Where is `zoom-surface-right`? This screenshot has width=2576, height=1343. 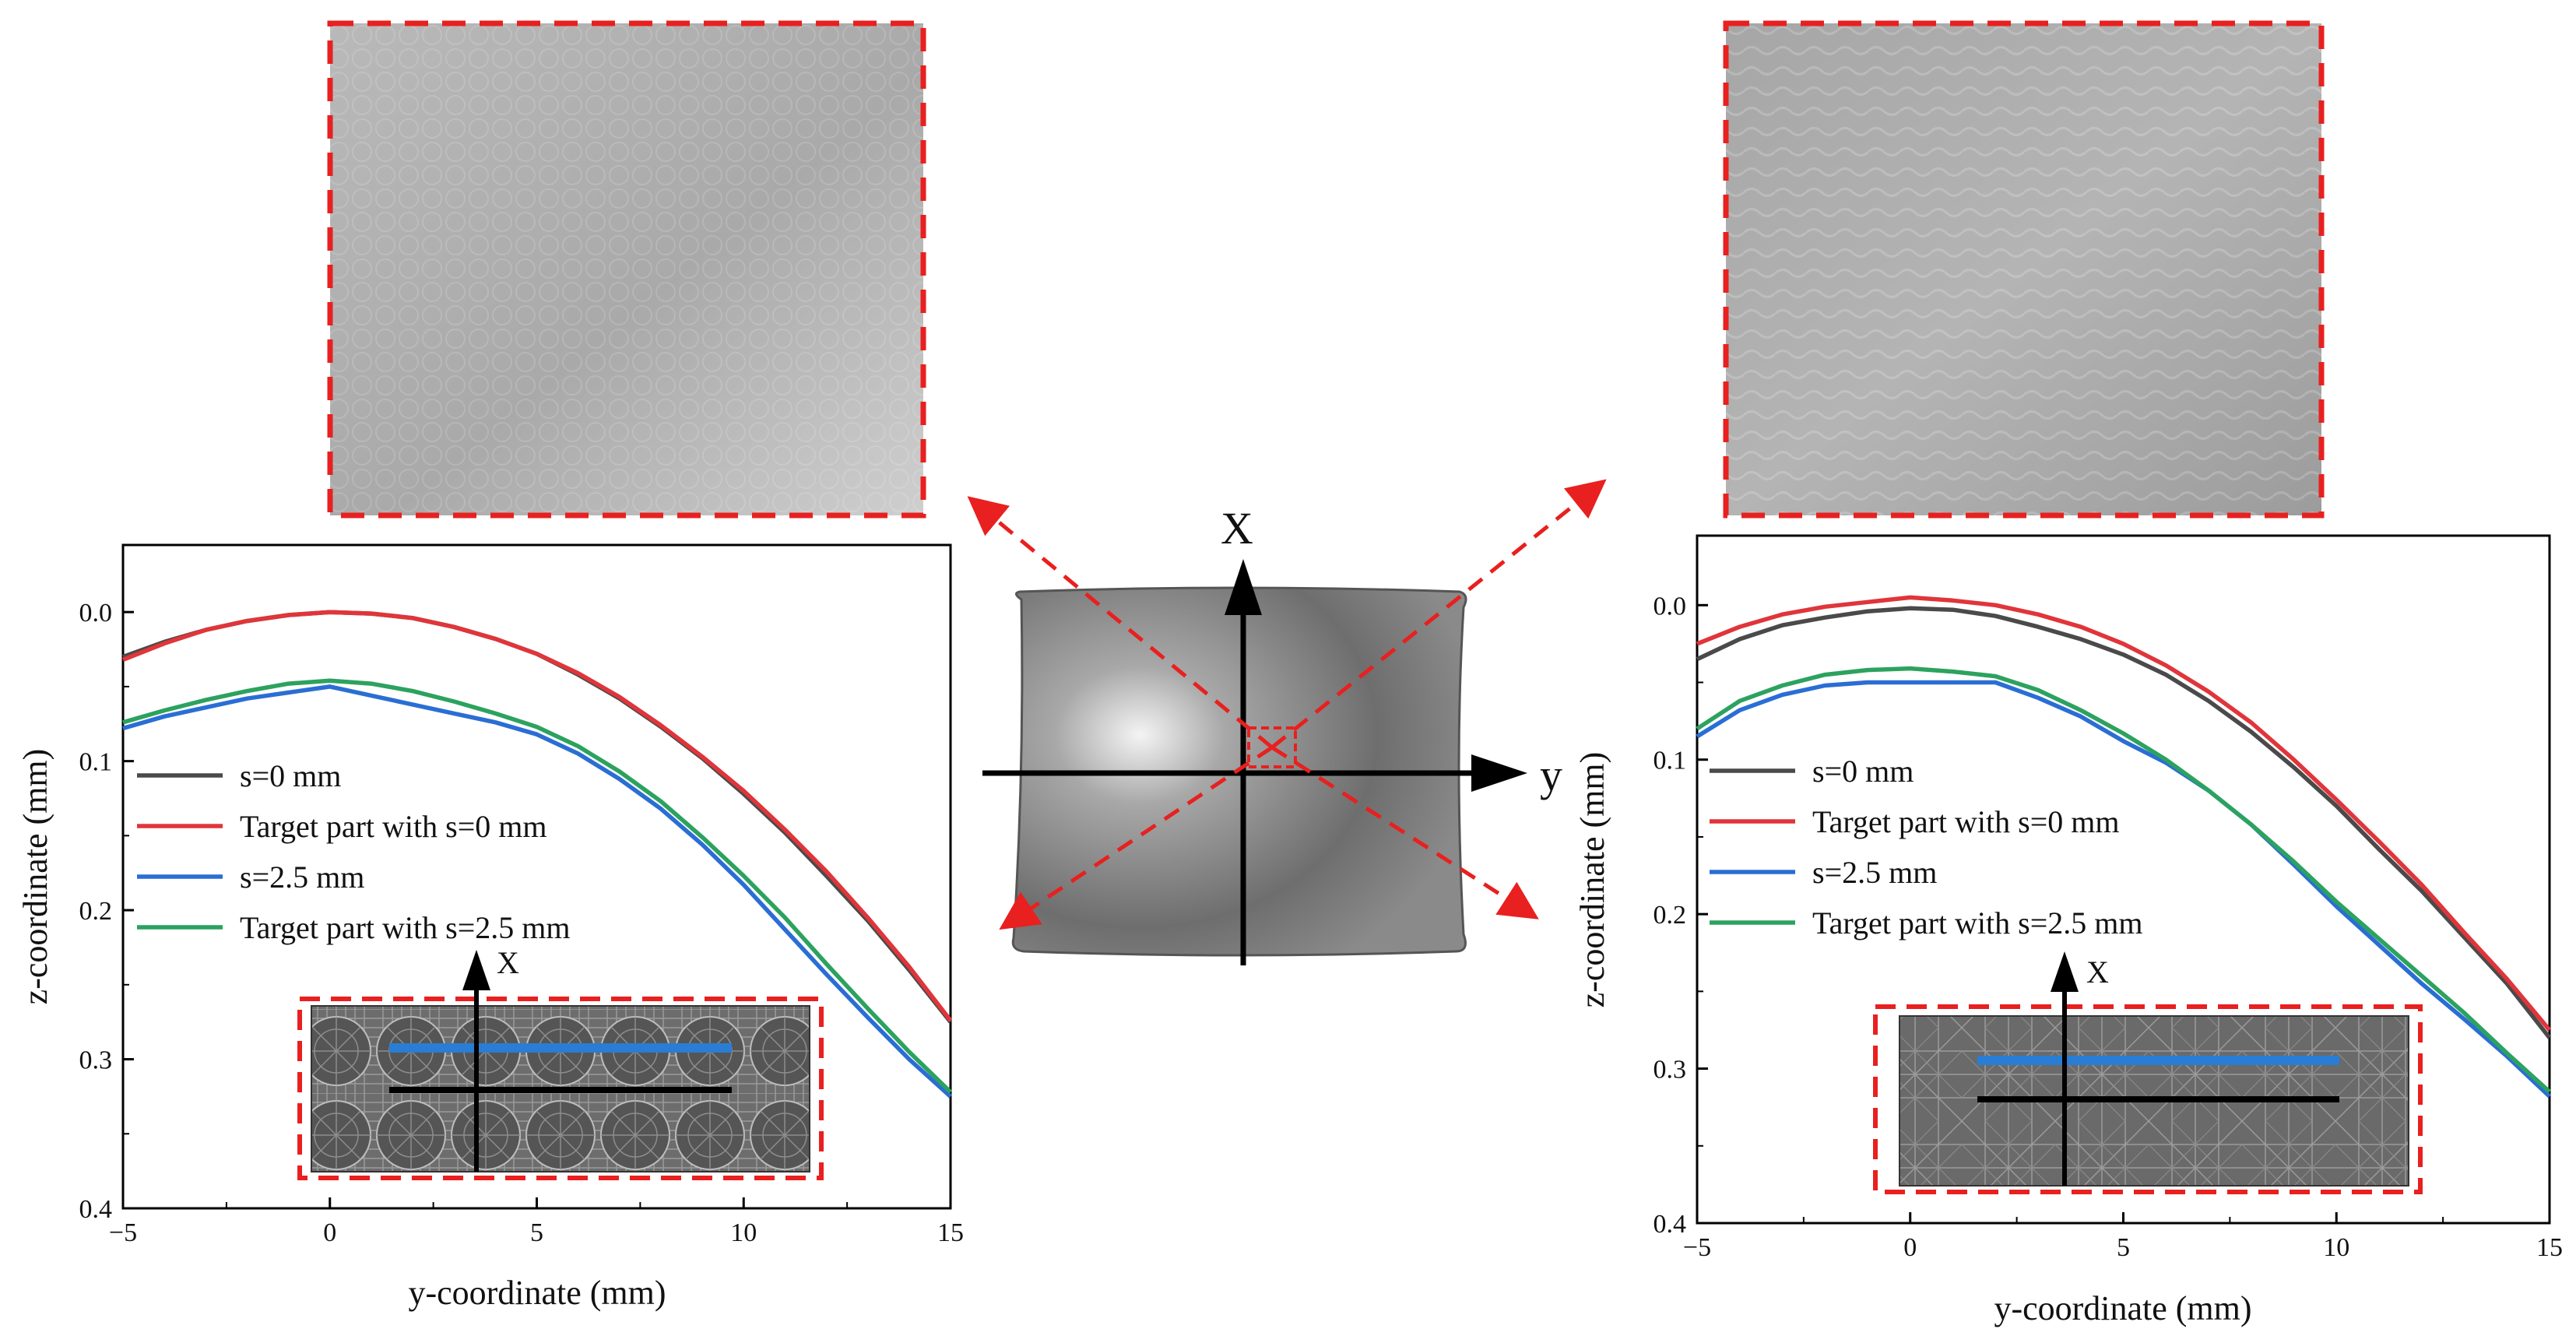 zoom-surface-right is located at coordinates (2024, 269).